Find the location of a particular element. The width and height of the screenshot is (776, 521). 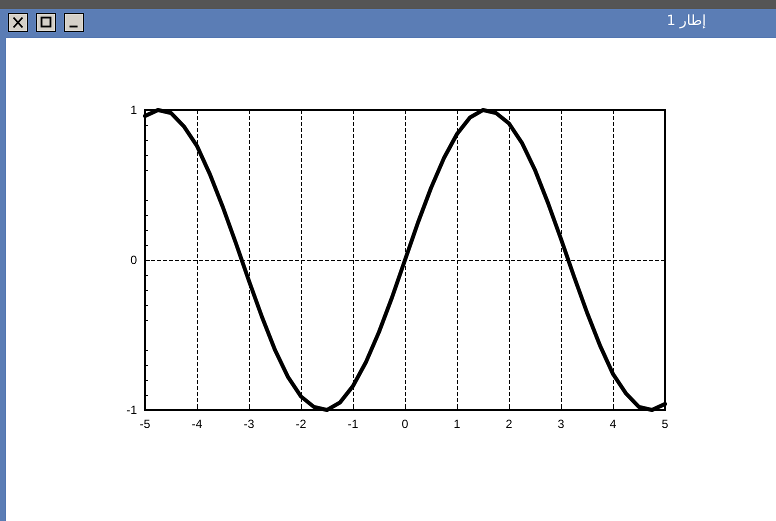

x-tick-label: -4 is located at coordinates (197, 424).